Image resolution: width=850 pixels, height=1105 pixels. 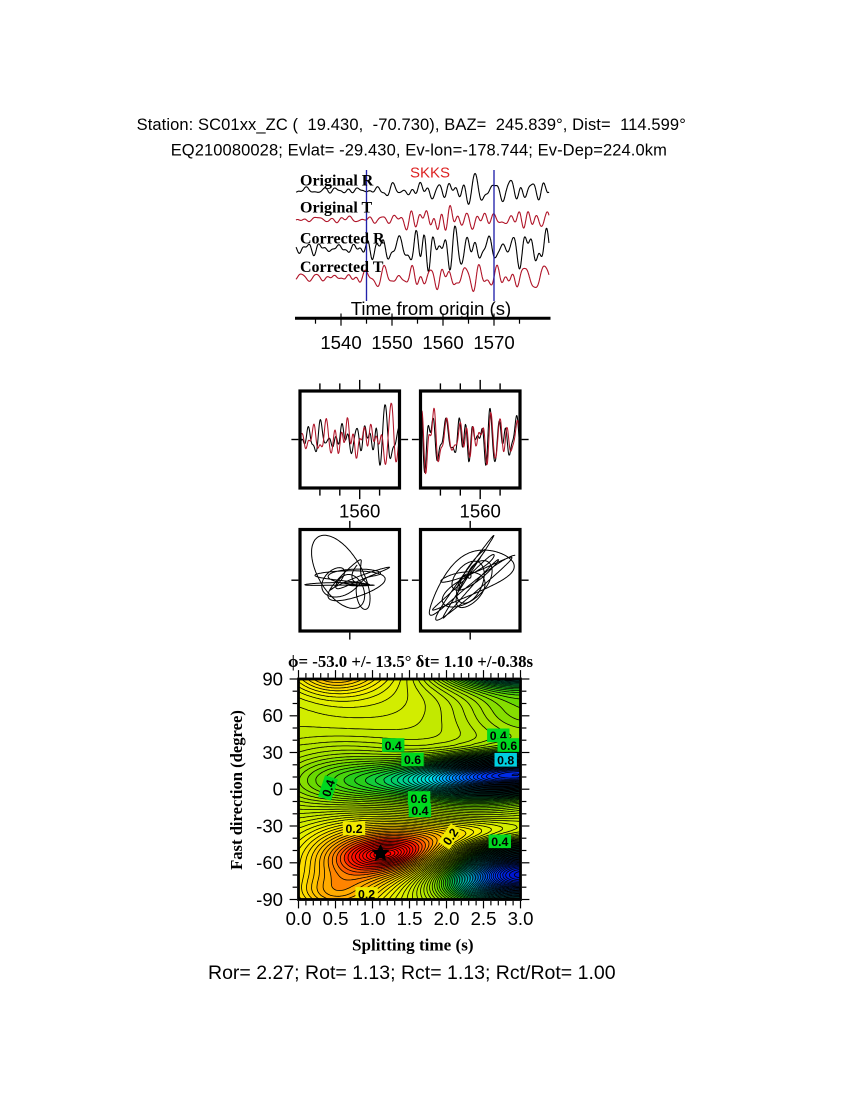 I want to click on svg-text: 30, so click(x=272, y=752).